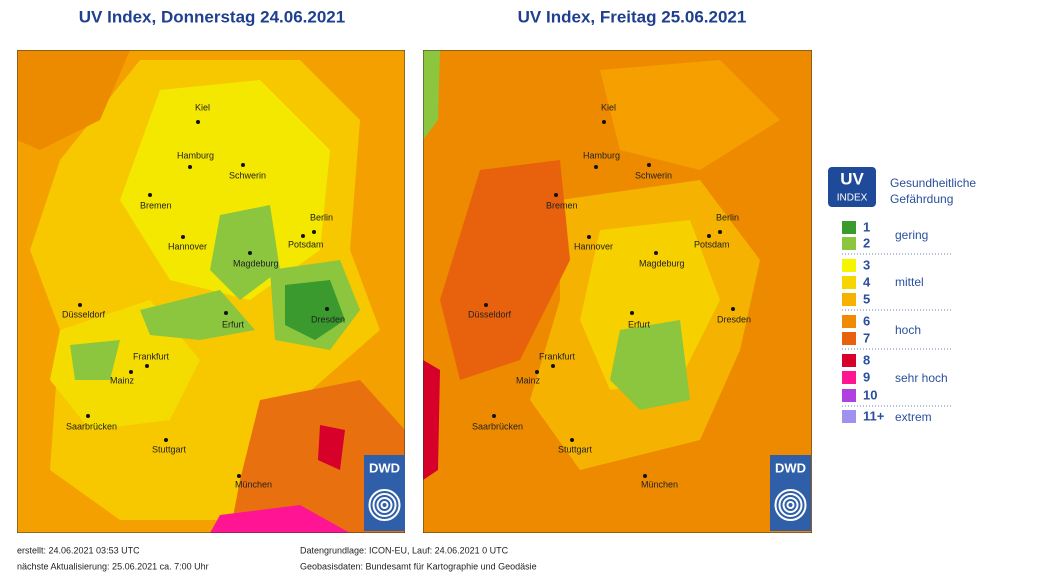  What do you see at coordinates (909, 282) in the screenshot?
I see `legend-group: mittel` at bounding box center [909, 282].